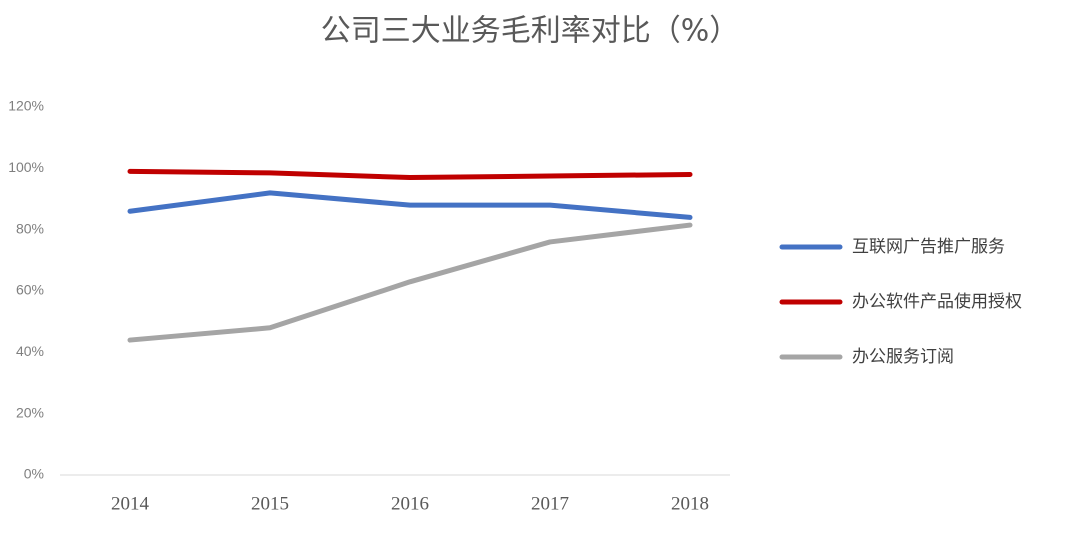  I want to click on legend-label: 互联网广告推广服务, so click(928, 247).